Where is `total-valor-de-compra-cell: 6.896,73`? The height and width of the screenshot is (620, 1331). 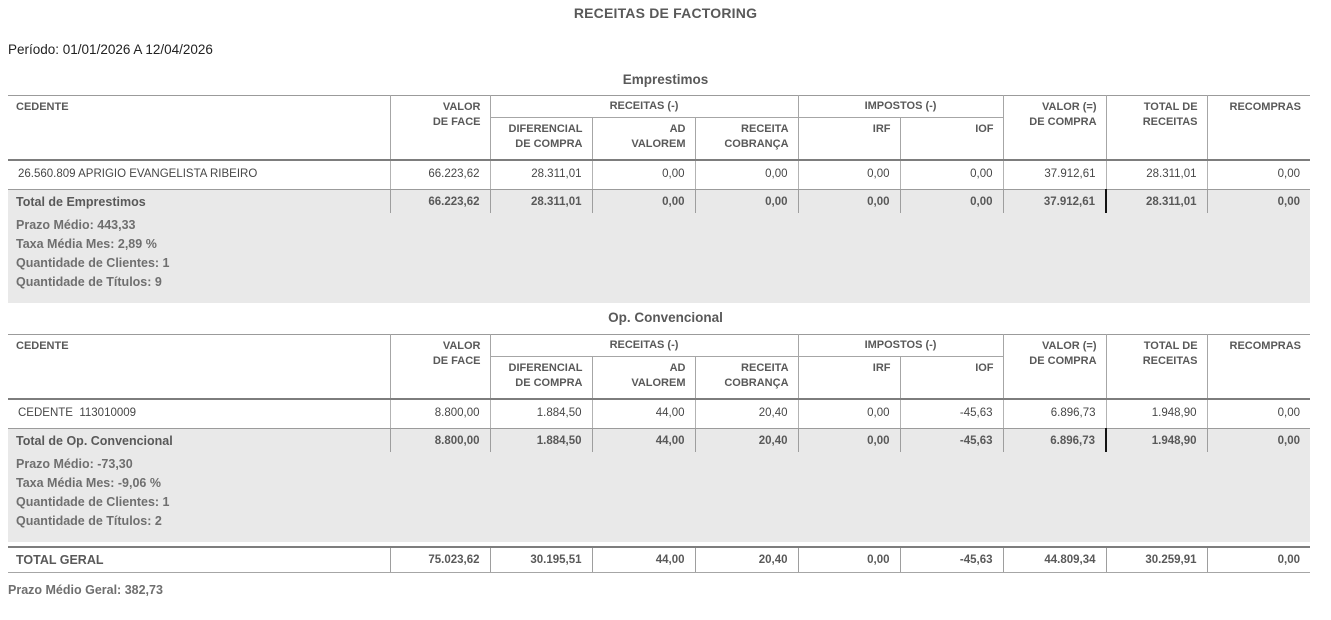
total-valor-de-compra-cell: 6.896,73 is located at coordinates (1055, 440).